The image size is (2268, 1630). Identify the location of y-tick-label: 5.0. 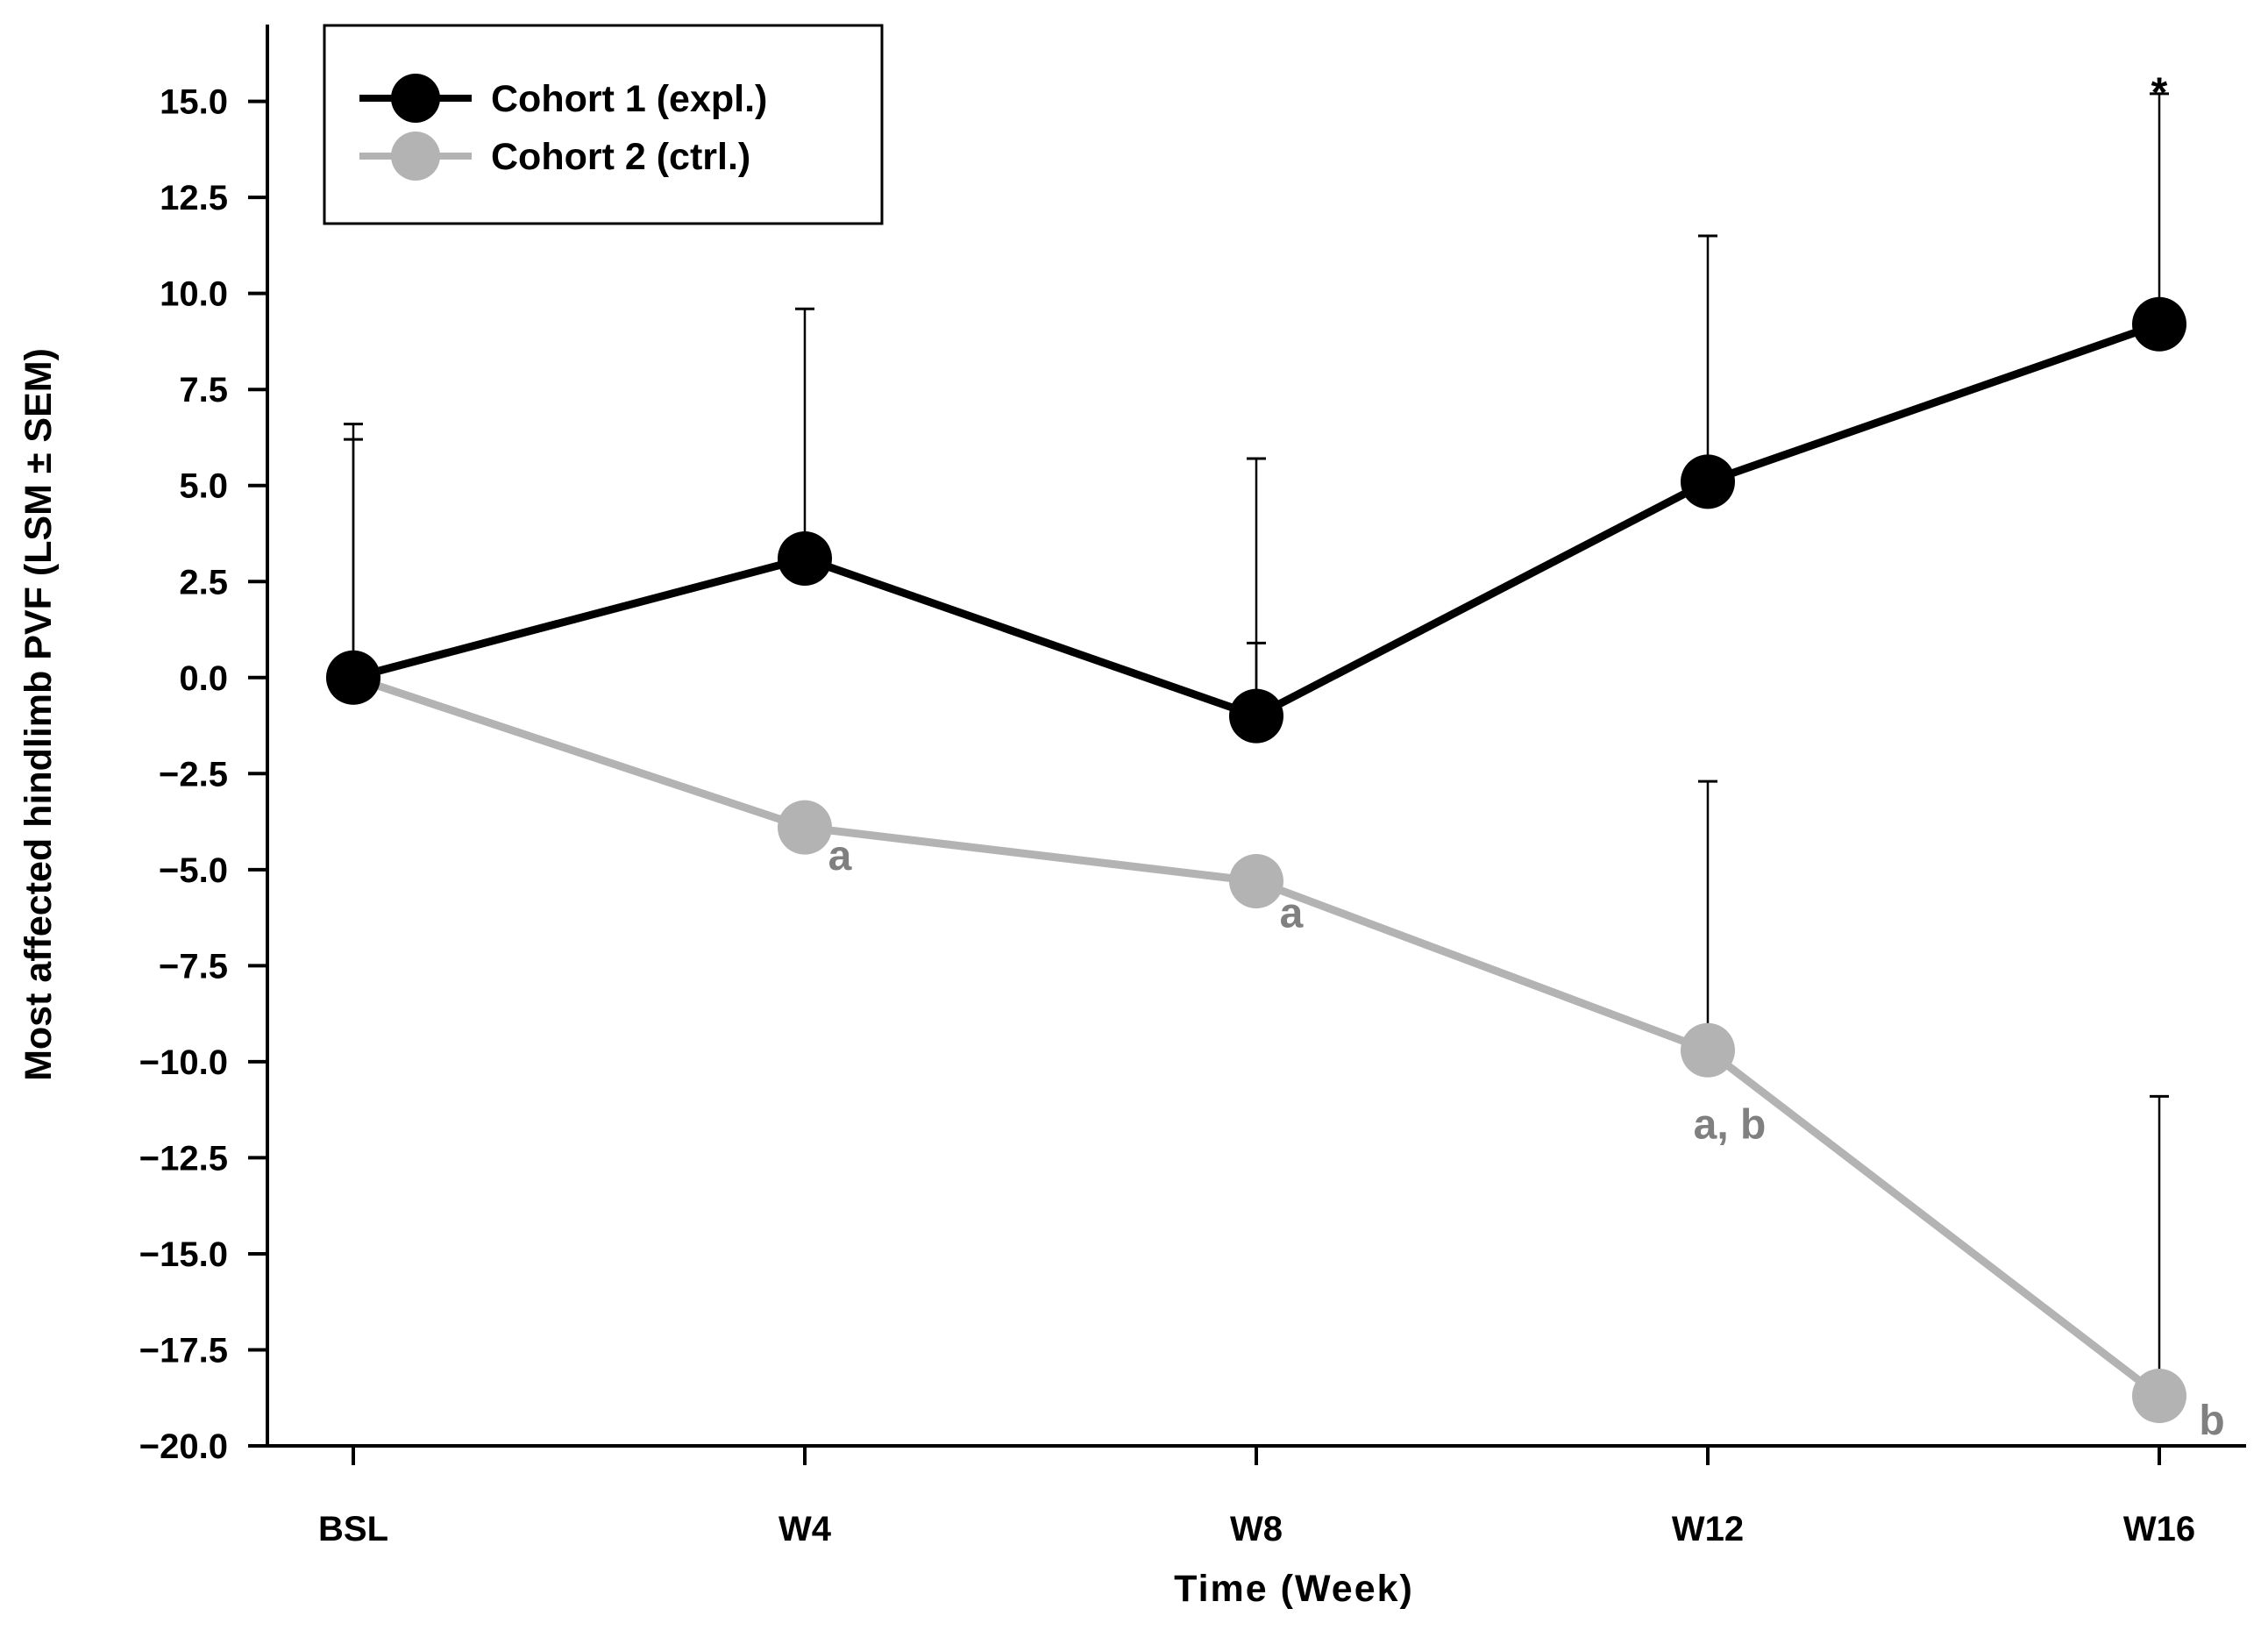
(203, 487).